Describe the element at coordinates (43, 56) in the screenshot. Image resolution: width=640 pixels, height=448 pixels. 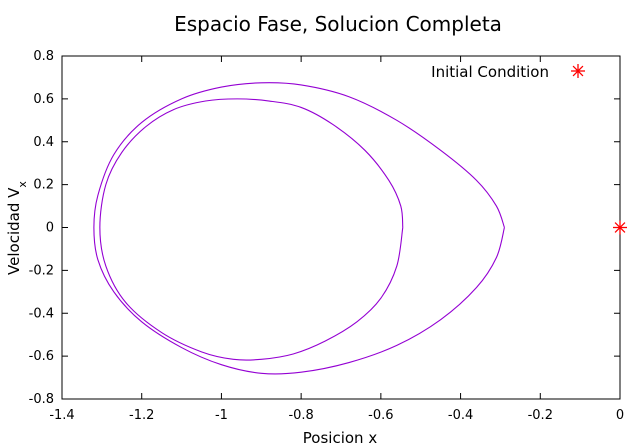
I see `y-tick-label: 0.8` at that location.